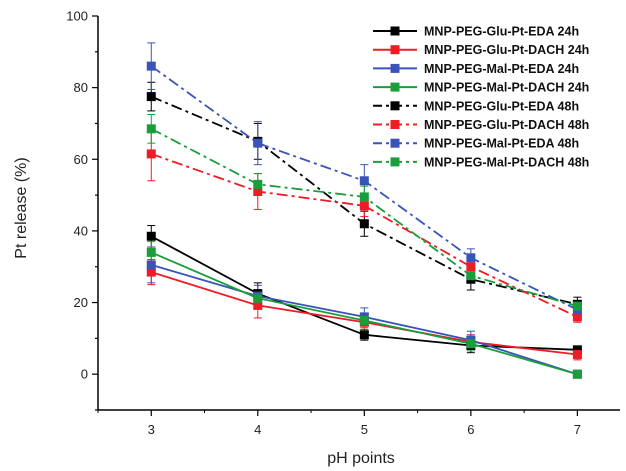  What do you see at coordinates (501, 32) in the screenshot?
I see `legend-label: MNP-PEG-Glu-Pt-EDA 24h` at bounding box center [501, 32].